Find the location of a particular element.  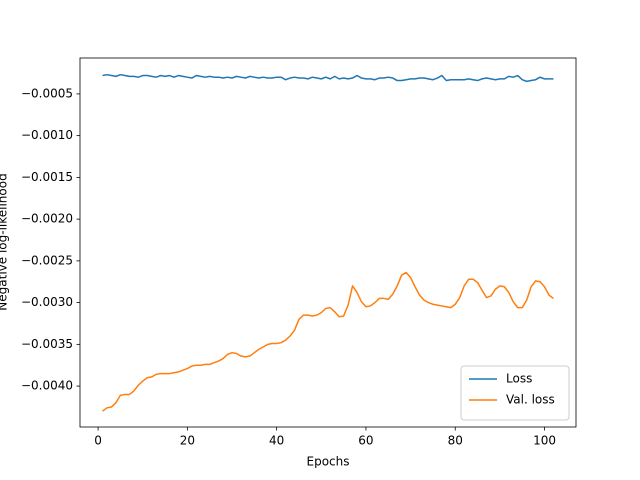

x-tick-label: 40 is located at coordinates (276, 441).